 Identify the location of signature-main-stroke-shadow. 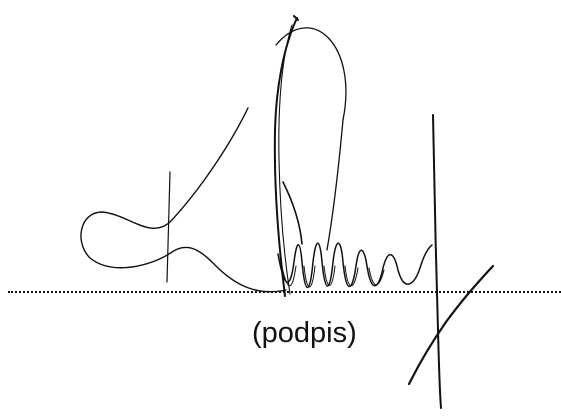
(285, 159).